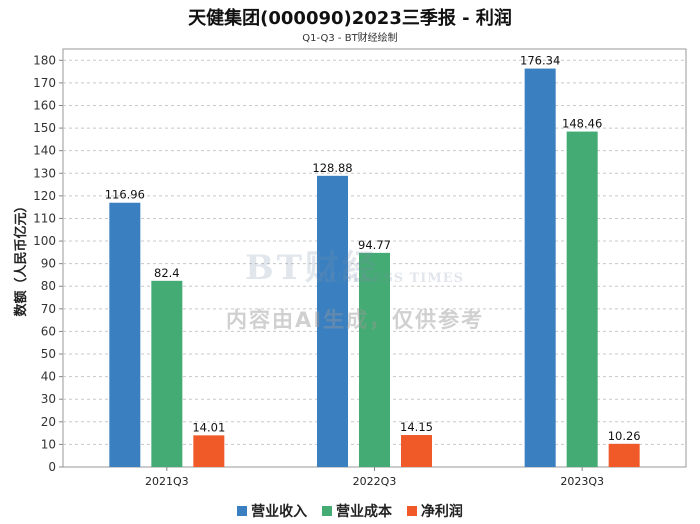 The image size is (700, 524). Describe the element at coordinates (374, 245) in the screenshot. I see `data-label: 94.77` at that location.